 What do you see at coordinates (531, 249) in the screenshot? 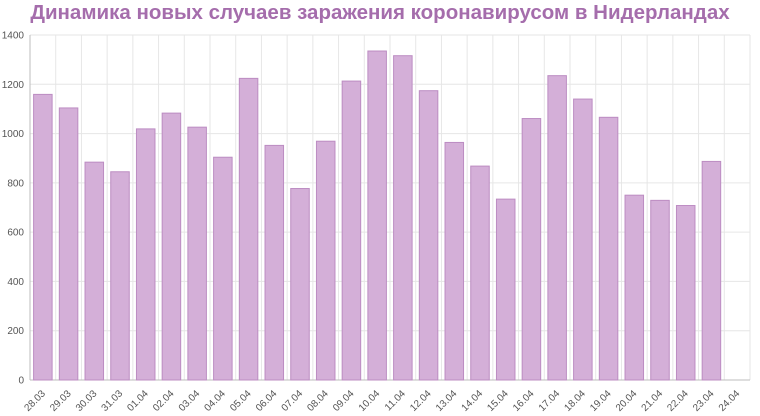
I see `bar-16.04` at bounding box center [531, 249].